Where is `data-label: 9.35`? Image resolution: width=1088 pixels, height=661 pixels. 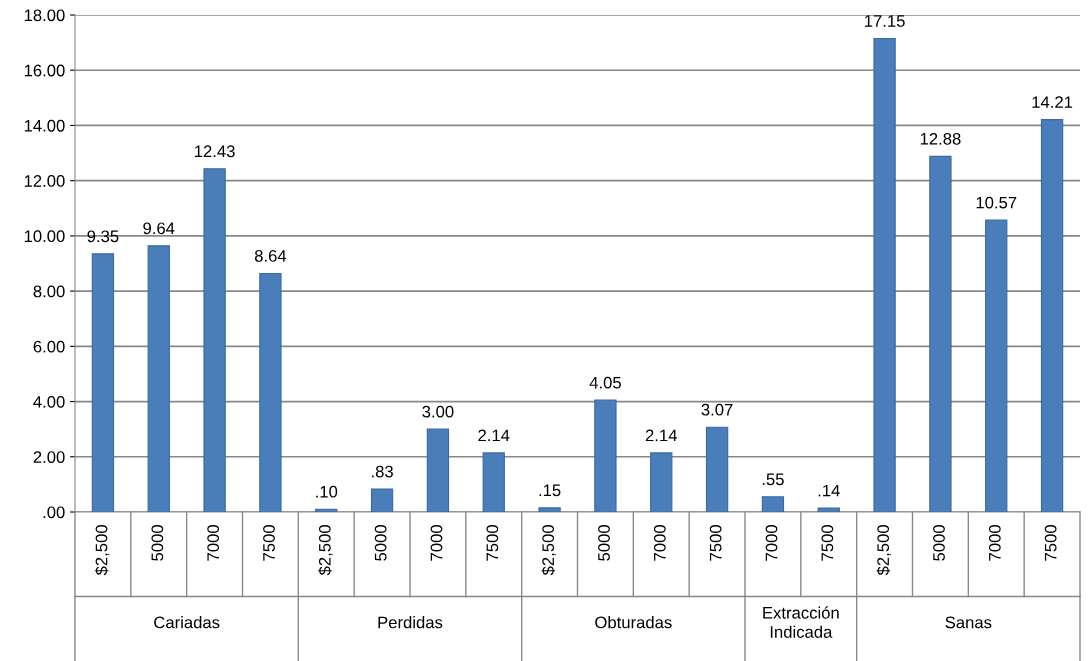
data-label: 9.35 is located at coordinates (103, 236).